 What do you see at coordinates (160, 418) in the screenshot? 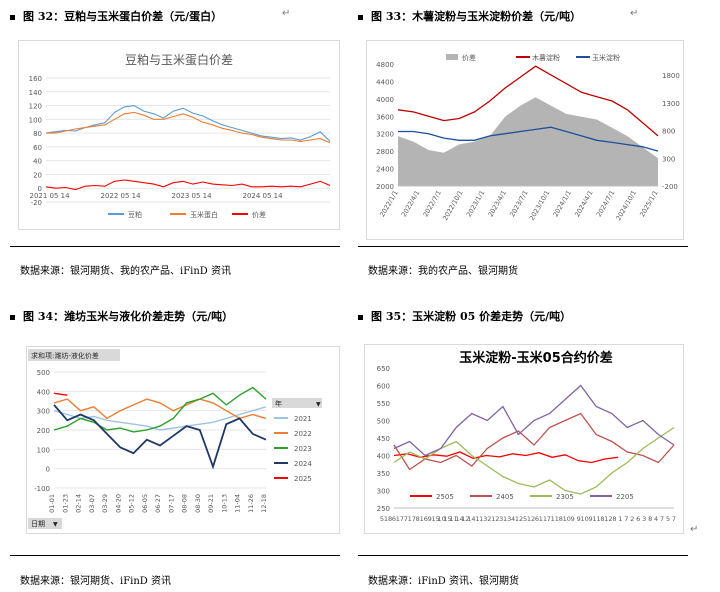
I see `series-line-2021` at bounding box center [160, 418].